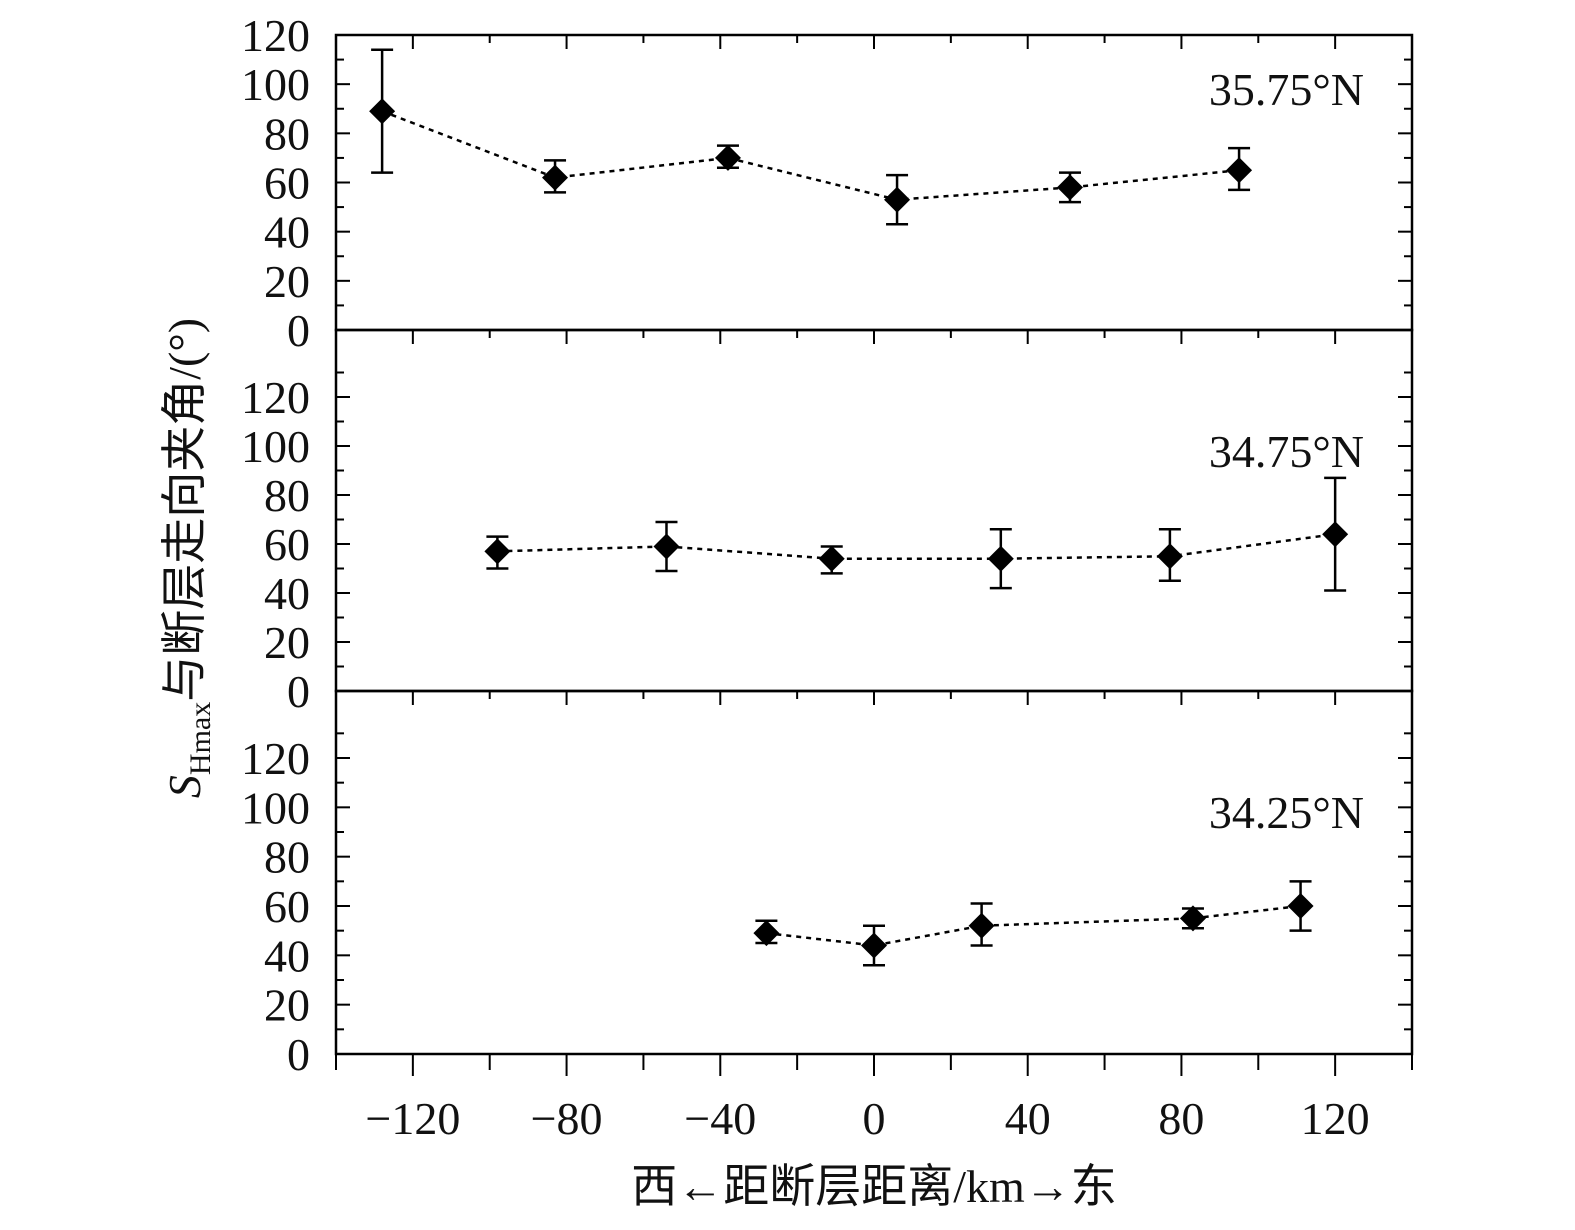  I want to click on x-tick-label: −80, so click(567, 1118).